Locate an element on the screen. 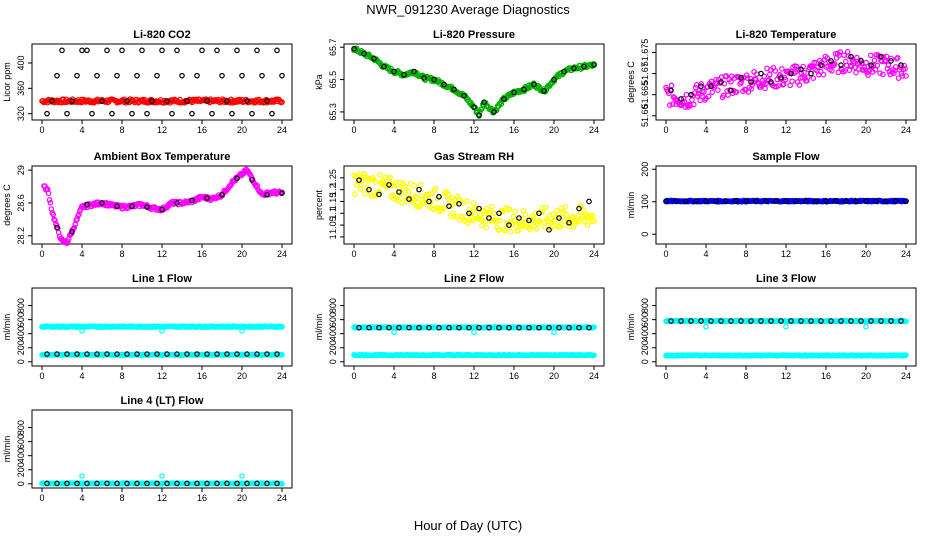 The height and width of the screenshot is (540, 936). x-tick-label: 8 is located at coordinates (745, 254).